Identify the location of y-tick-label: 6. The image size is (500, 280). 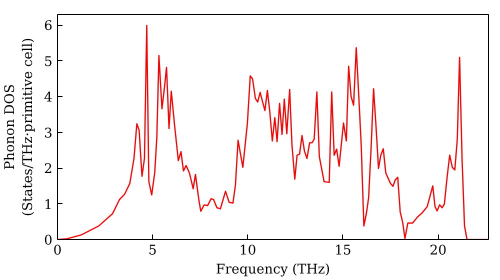
(48, 26).